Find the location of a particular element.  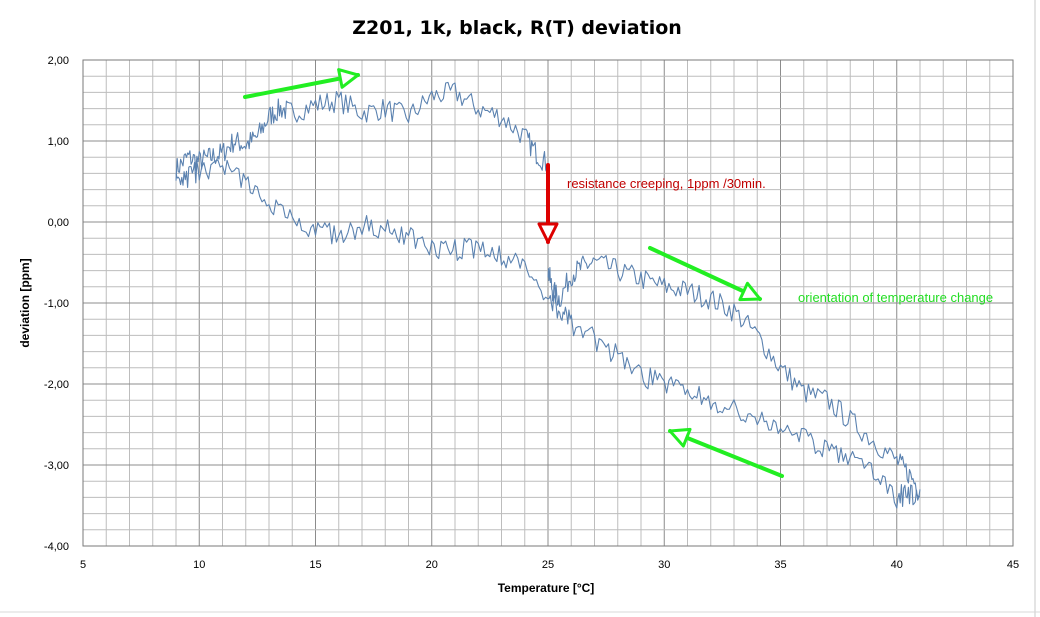

arrow-cooling is located at coordinates (726, 452).